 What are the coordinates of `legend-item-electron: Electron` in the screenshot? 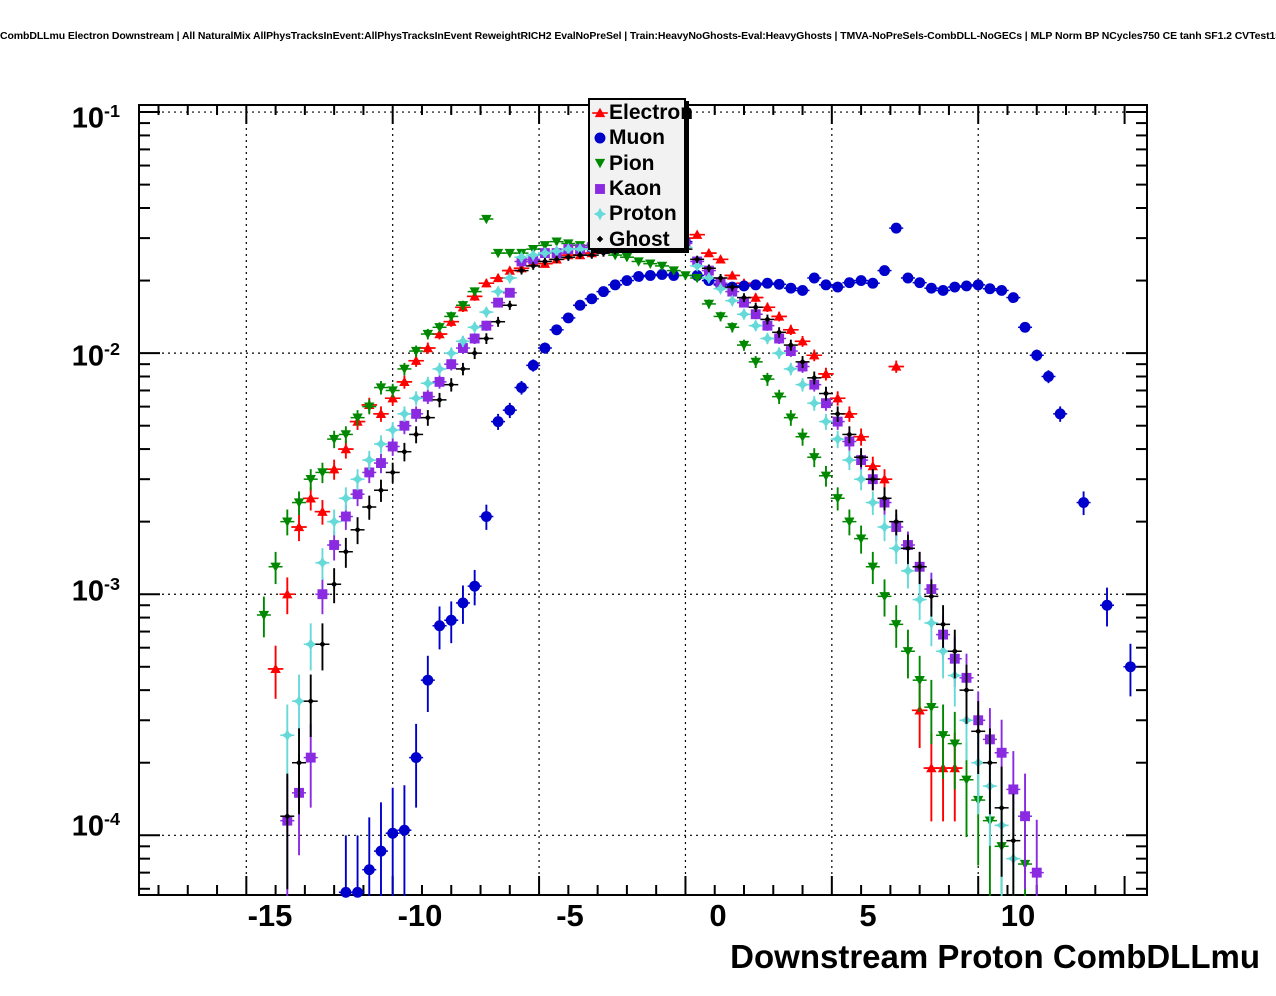 It's located at (641, 112).